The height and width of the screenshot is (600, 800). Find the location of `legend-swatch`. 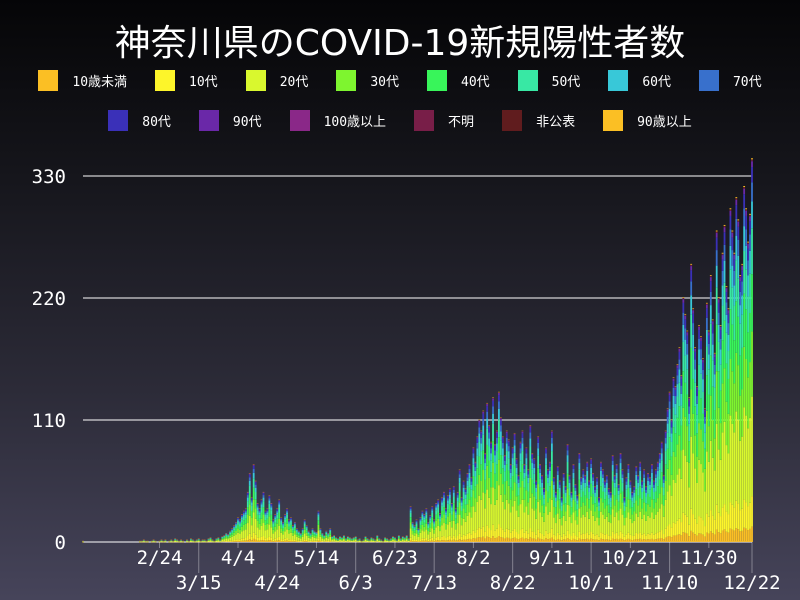

legend-swatch is located at coordinates (255, 80).